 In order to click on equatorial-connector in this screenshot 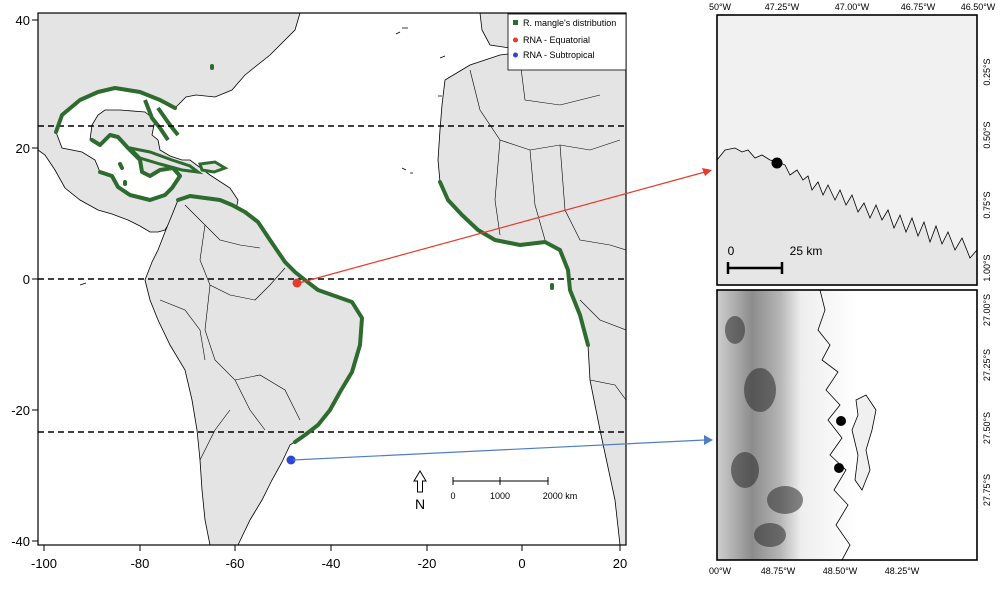, I will do `click(502, 227)`.